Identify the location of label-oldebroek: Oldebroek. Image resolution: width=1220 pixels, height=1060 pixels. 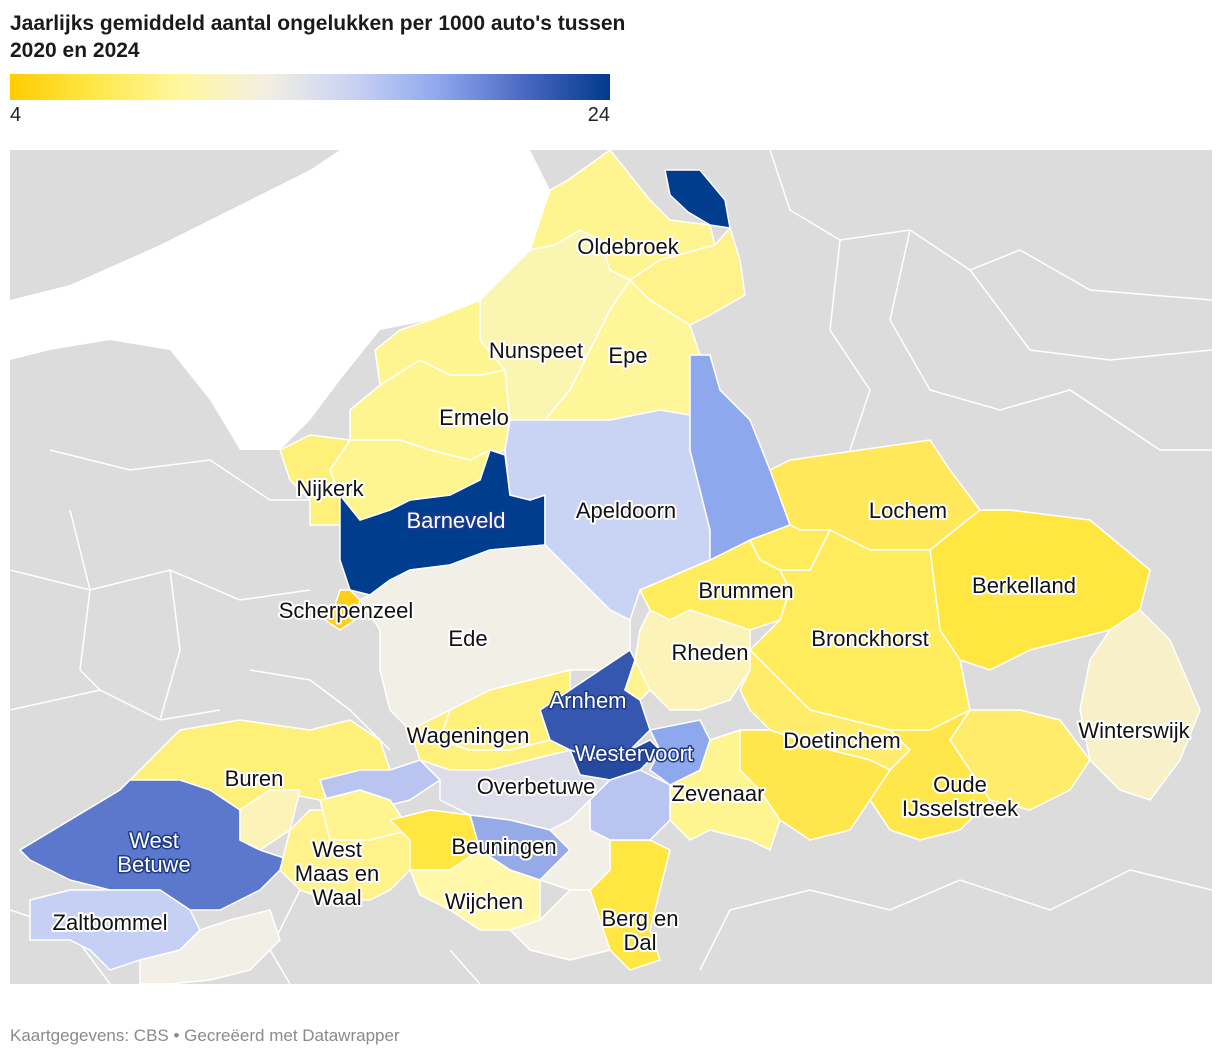
(628, 246).